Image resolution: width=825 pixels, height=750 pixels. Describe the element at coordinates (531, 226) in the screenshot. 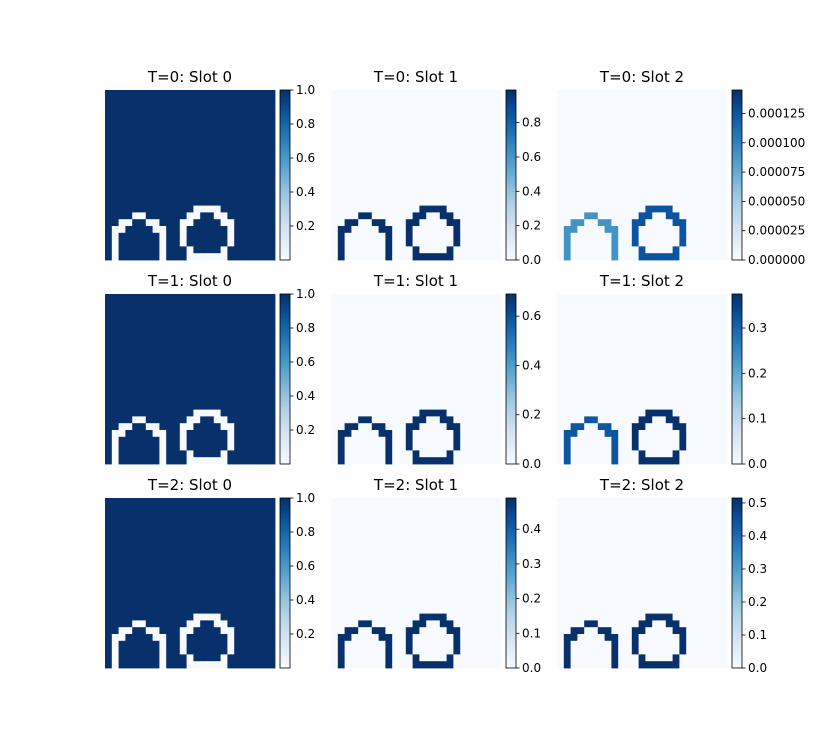

I see `colorbar-tick-label: 0.2` at that location.